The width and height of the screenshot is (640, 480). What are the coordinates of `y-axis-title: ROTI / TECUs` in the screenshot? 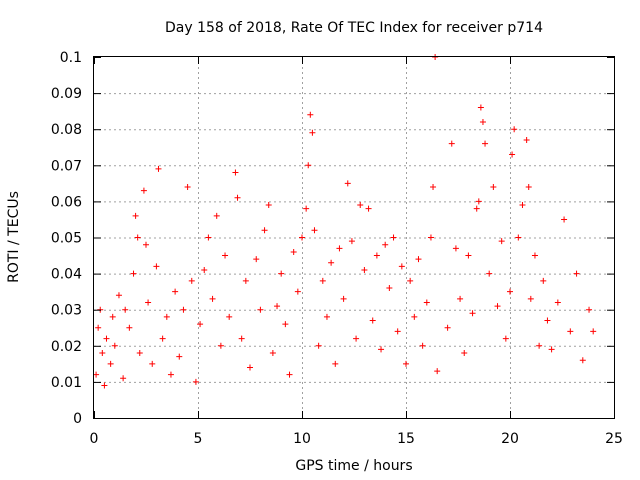 It's located at (14, 237).